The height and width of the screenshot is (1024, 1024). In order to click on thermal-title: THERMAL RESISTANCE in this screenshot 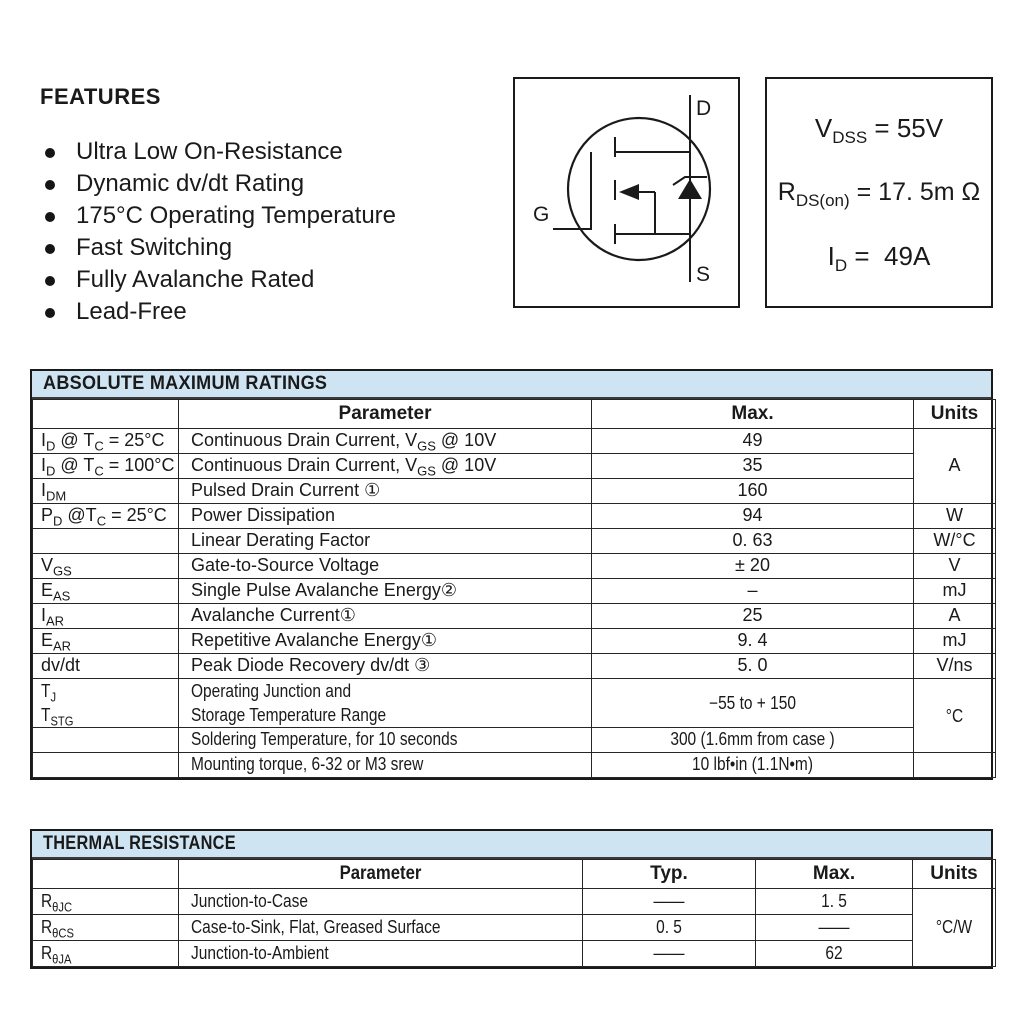, I will do `click(139, 843)`.